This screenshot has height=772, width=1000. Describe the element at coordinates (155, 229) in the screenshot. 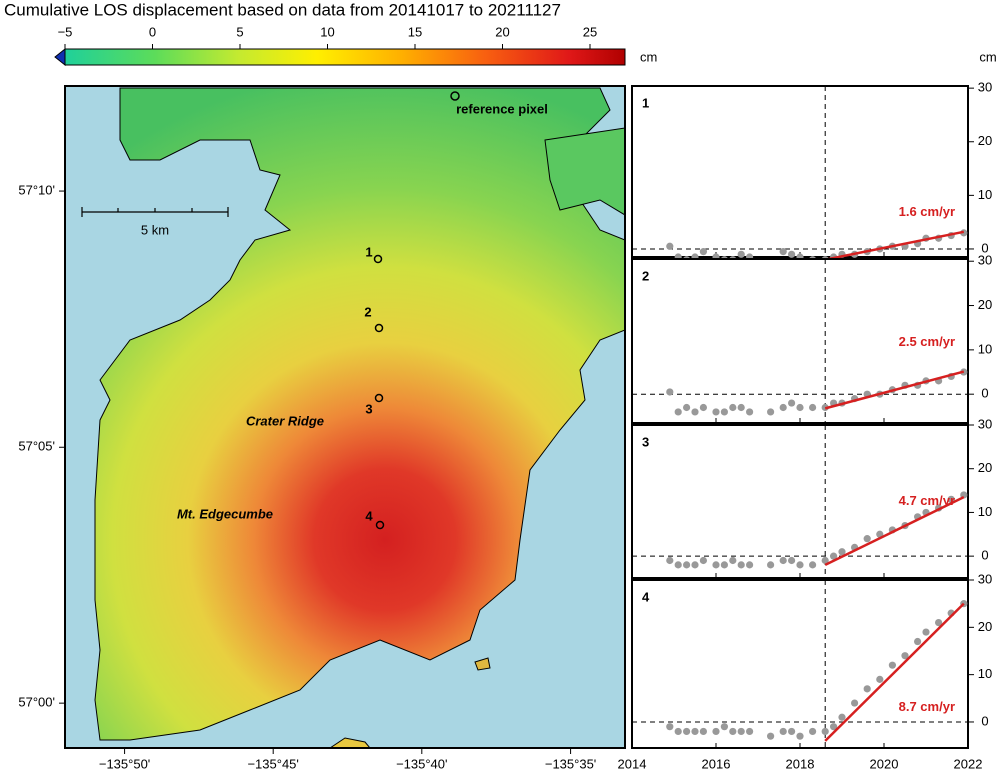

I see `scale-label: 5 km` at that location.